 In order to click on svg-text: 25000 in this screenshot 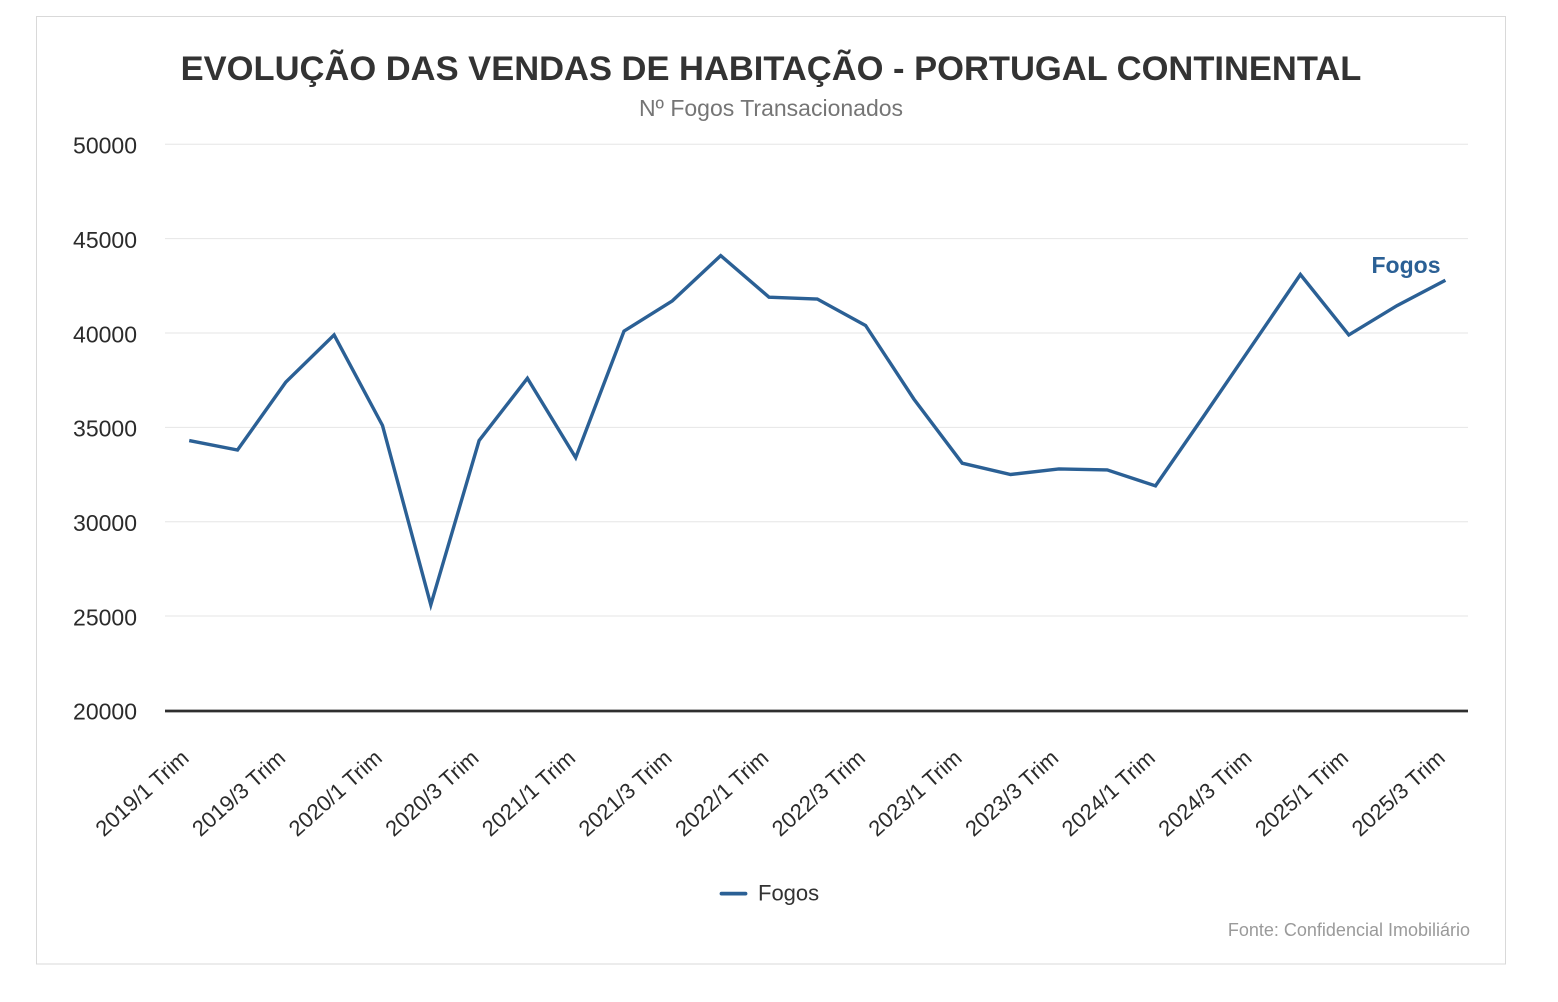, I will do `click(105, 617)`.